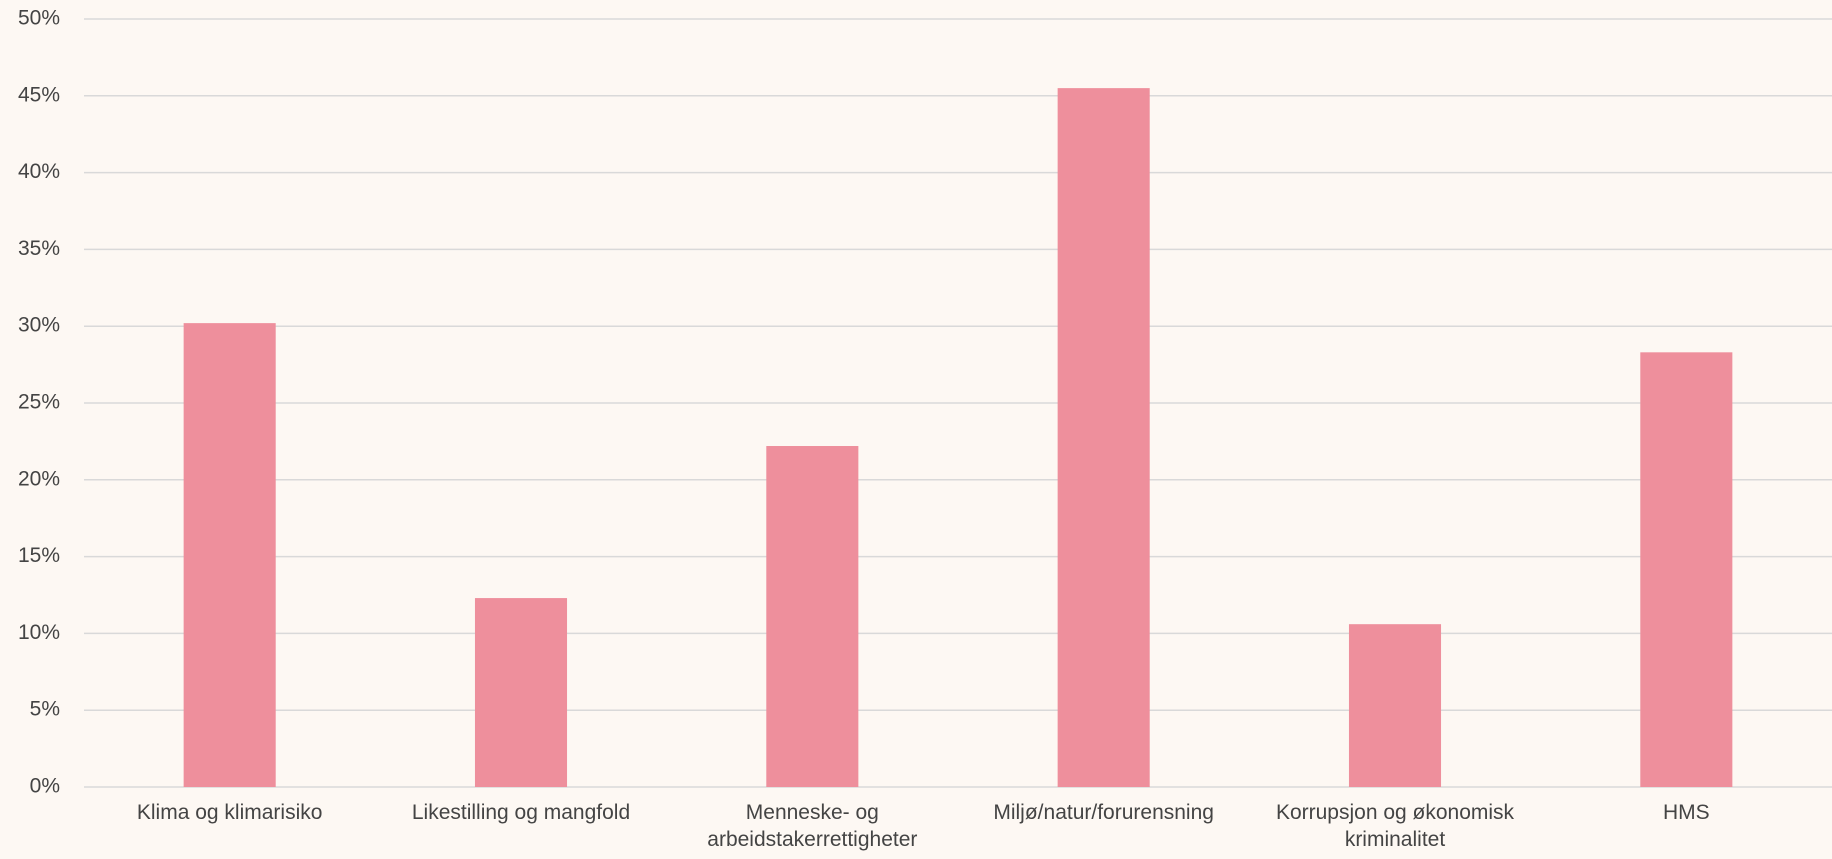  Describe the element at coordinates (1103, 812) in the screenshot. I see `x-tick-label: Miljø/natur/forurensning` at that location.